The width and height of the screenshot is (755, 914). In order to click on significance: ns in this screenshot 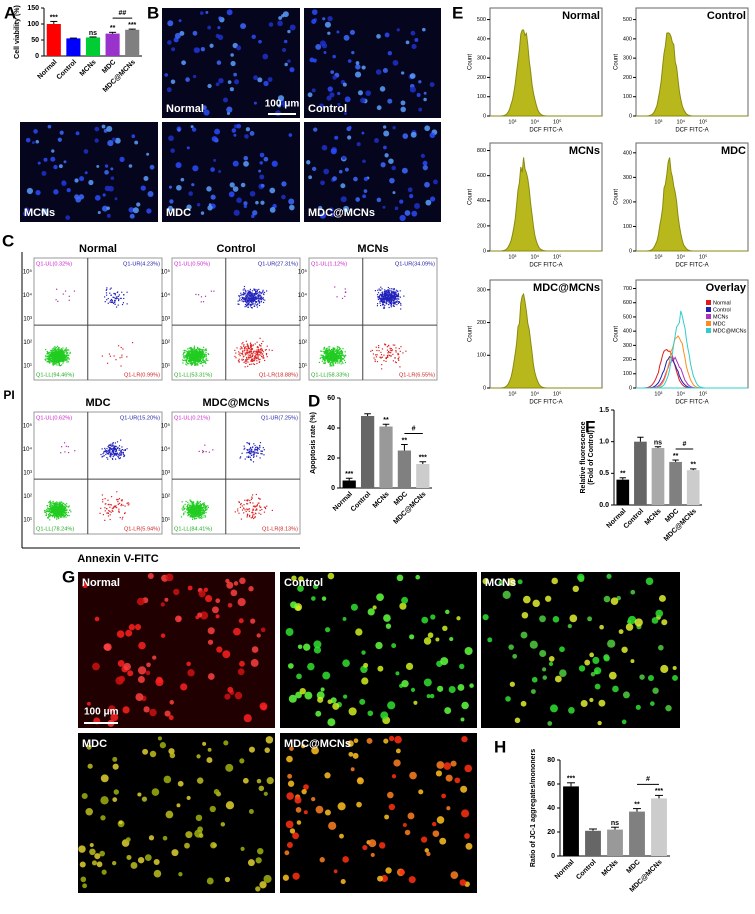, I will do `click(658, 443)`.